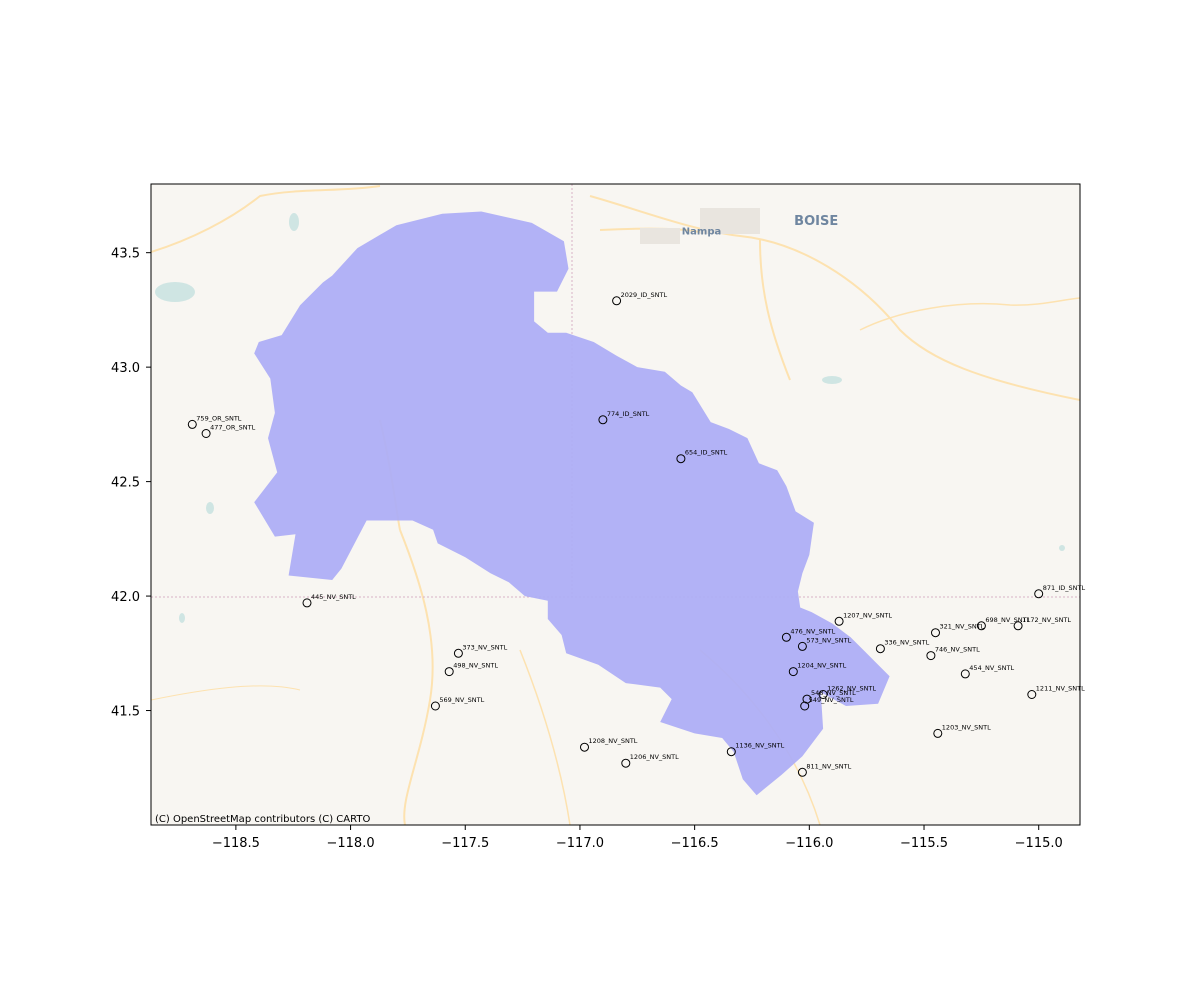 Image resolution: width=1200 pixels, height=1000 pixels. What do you see at coordinates (828, 640) in the screenshot?
I see `station-label: 573_NV_SNTL` at bounding box center [828, 640].